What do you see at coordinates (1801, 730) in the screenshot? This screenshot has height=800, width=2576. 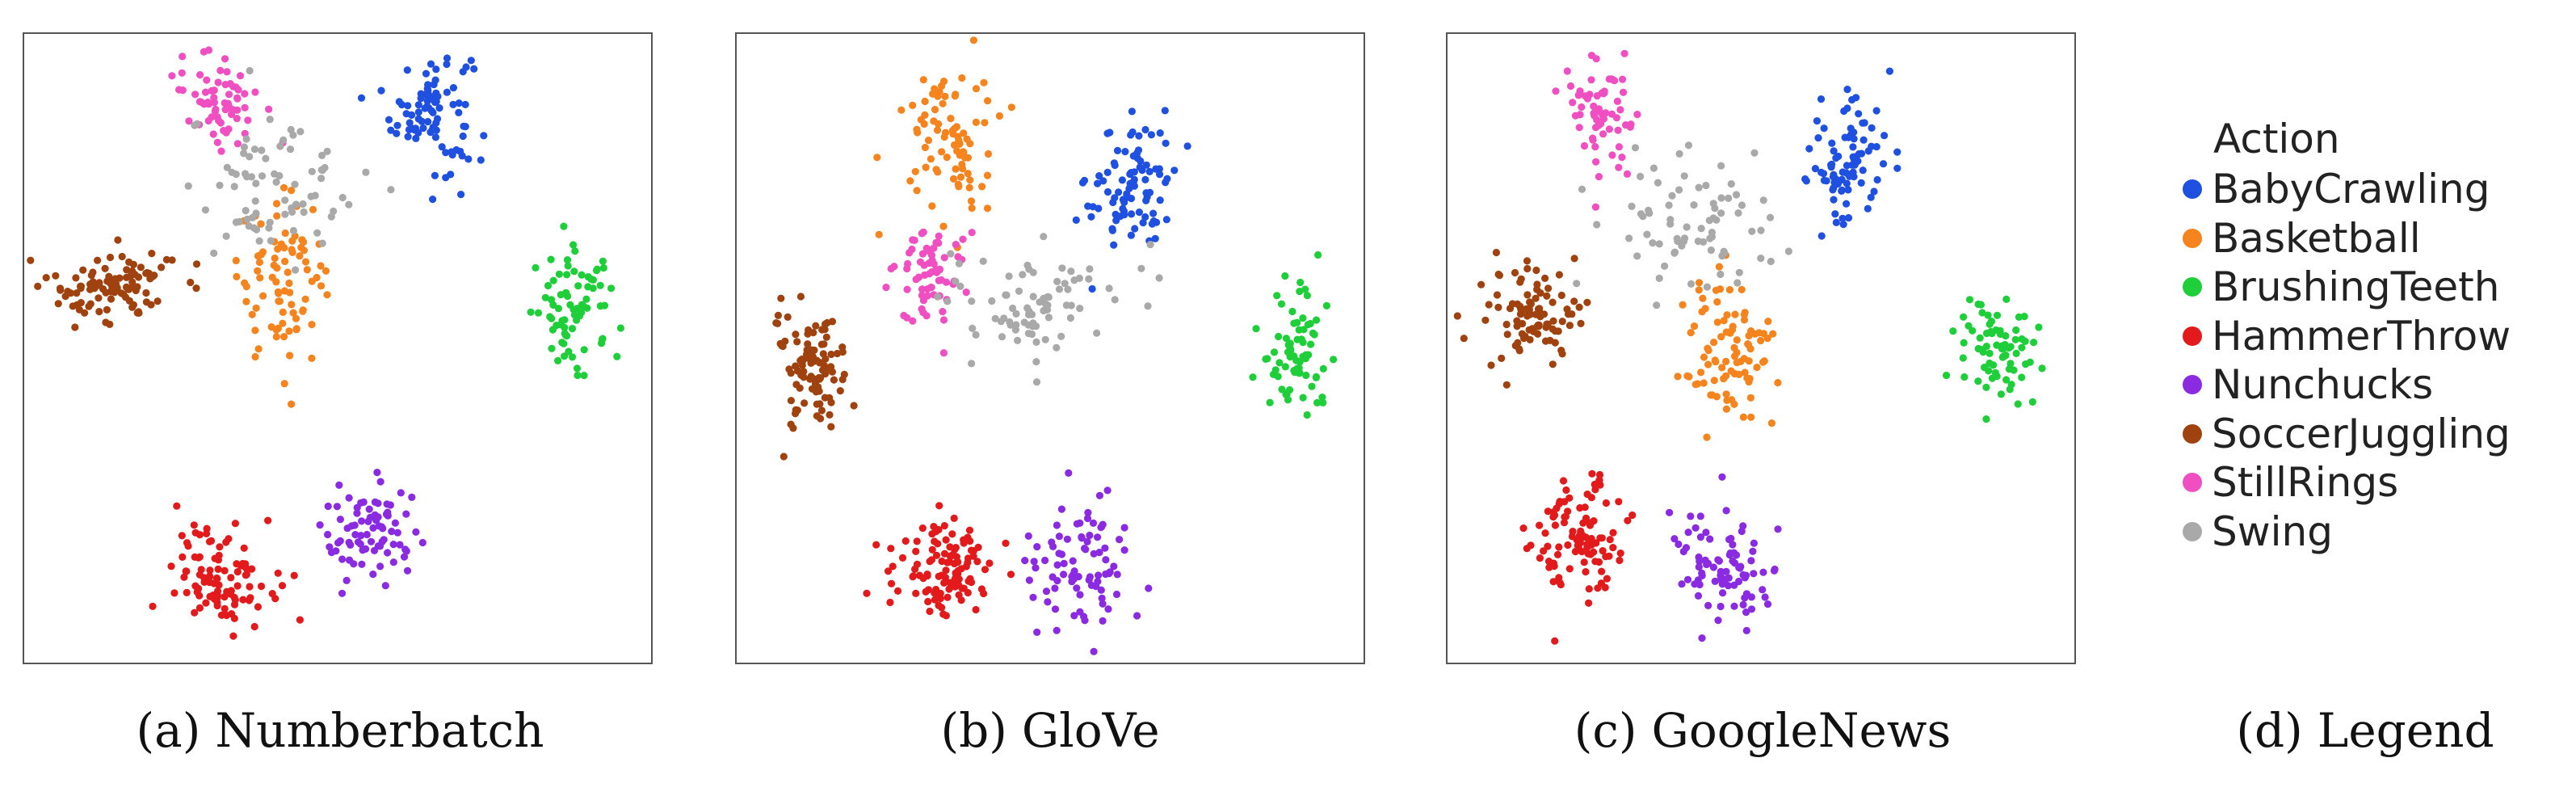 I see `caption-name: GoogleNews` at bounding box center [1801, 730].